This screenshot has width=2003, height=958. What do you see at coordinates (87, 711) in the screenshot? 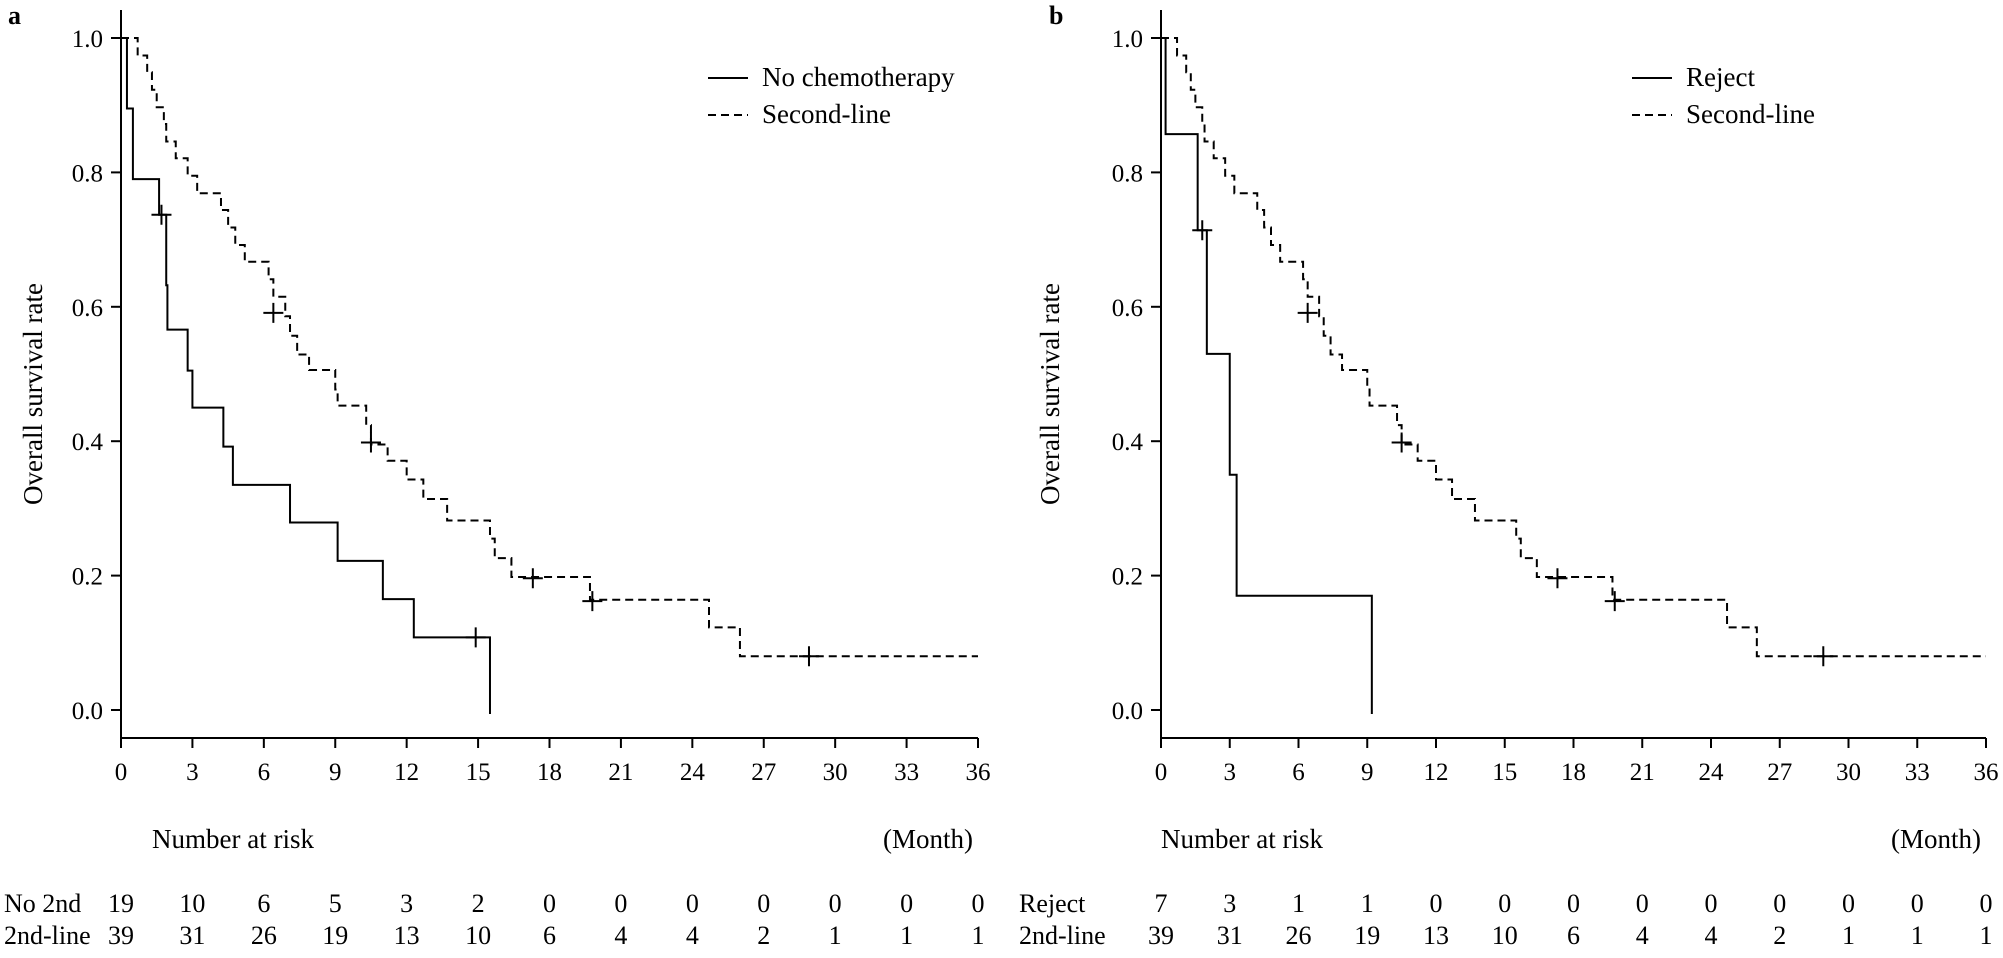
I see `y-tick-label: 0.0` at bounding box center [87, 711].